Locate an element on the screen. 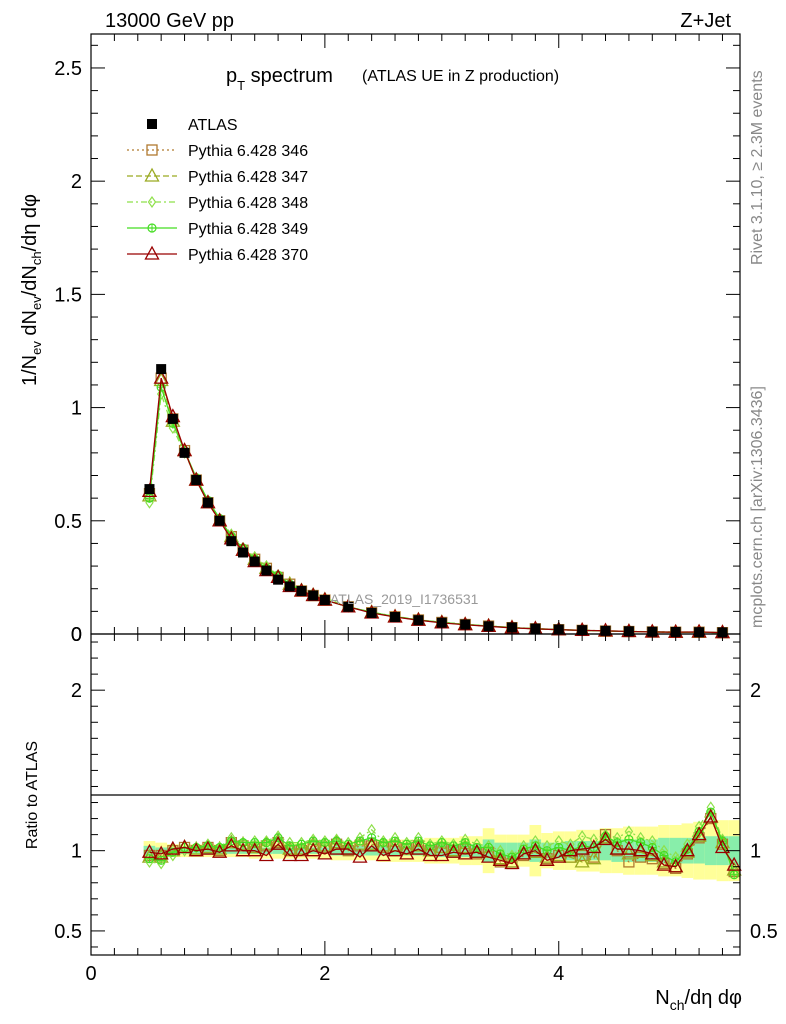  plot-title-paren: (ATLAS UE in Z production) is located at coordinates (460, 76).